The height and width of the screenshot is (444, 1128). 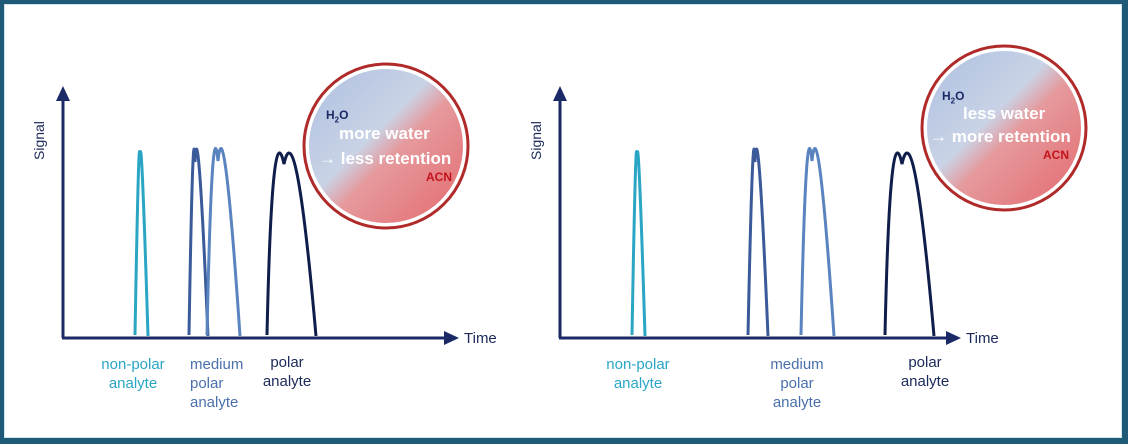 I want to click on bubble-line-1: less water, so click(x=1004, y=113).